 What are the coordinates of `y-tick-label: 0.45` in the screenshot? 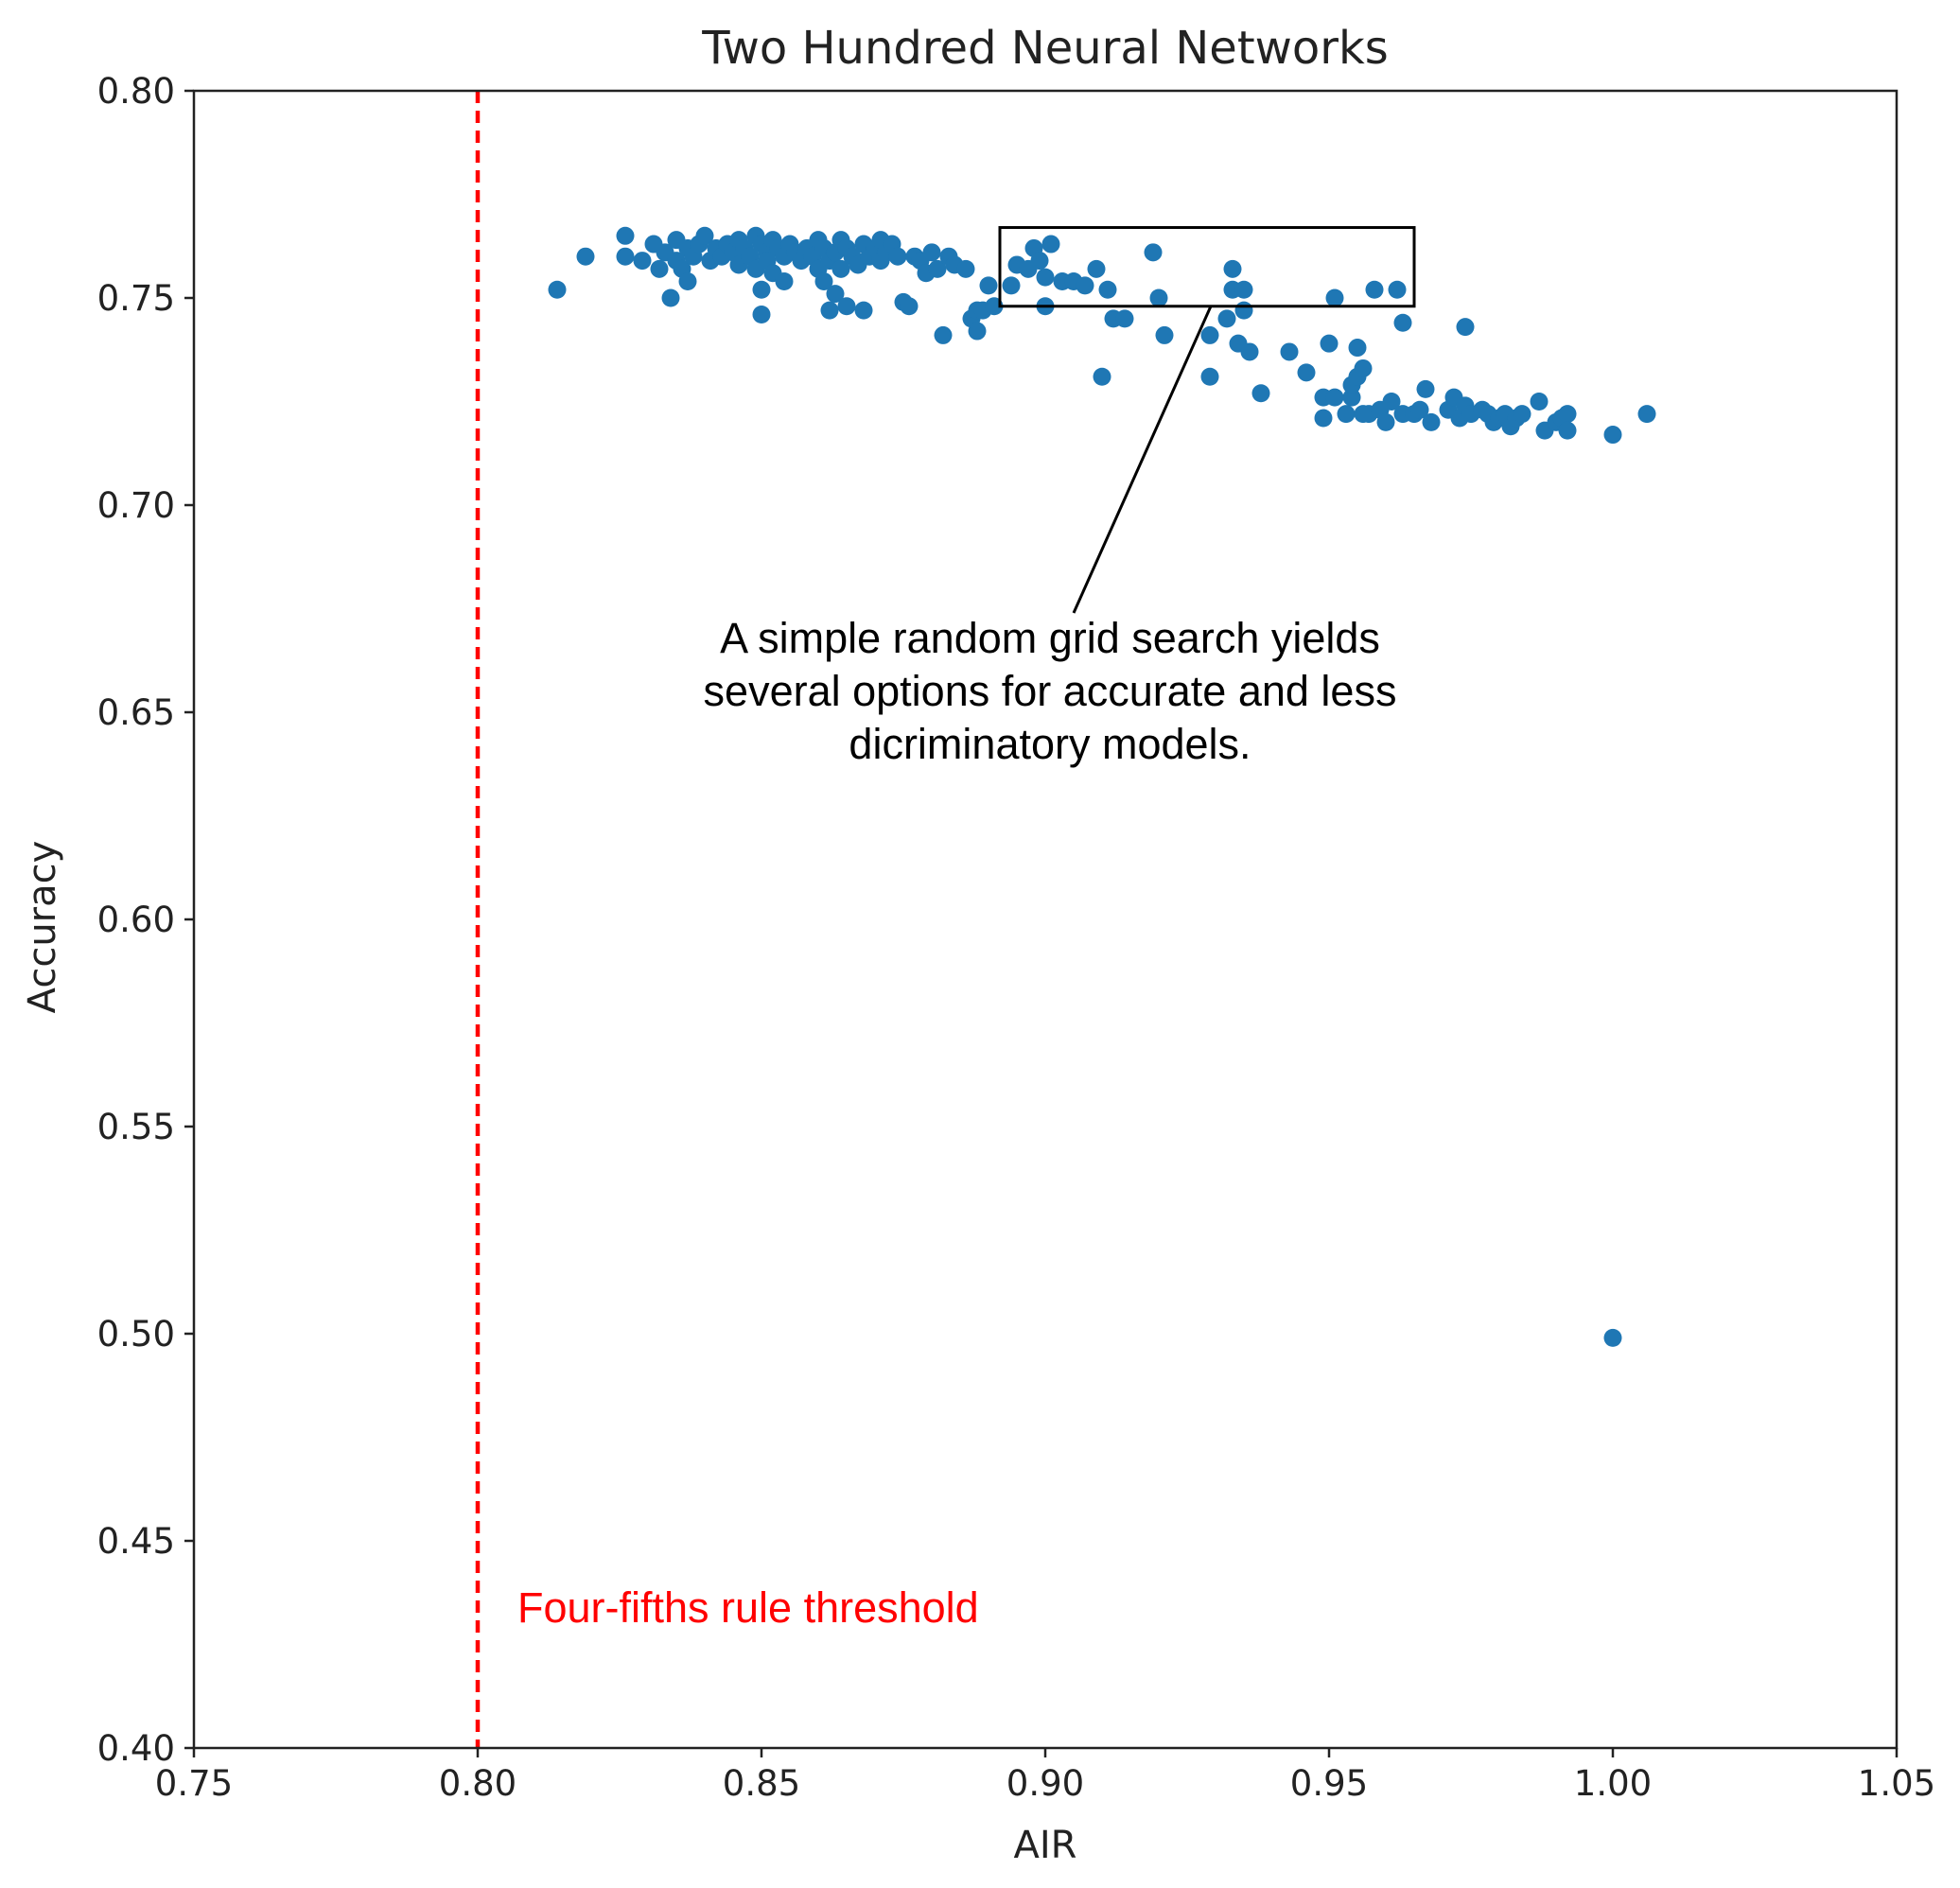 It's located at (136, 1541).